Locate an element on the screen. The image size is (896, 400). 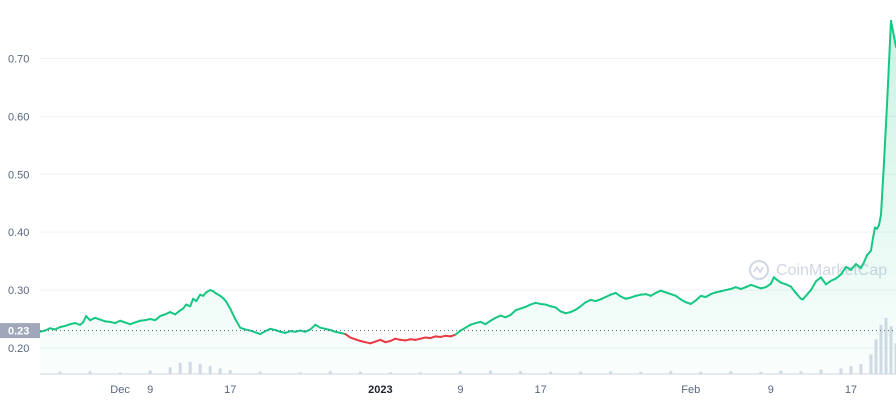
reference-label: 0.23 is located at coordinates (20, 331).